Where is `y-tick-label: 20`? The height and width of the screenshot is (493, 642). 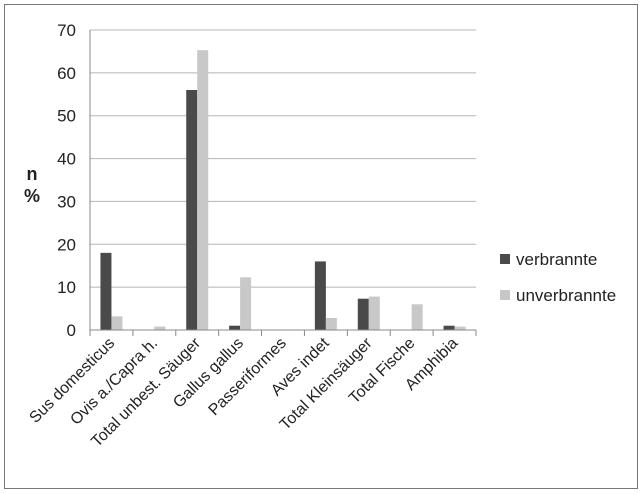
y-tick-label: 20 is located at coordinates (66, 244).